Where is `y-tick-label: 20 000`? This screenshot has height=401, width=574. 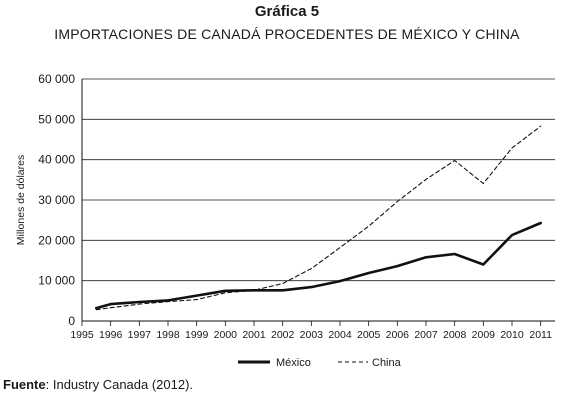
y-tick-label: 20 000 is located at coordinates (56, 240).